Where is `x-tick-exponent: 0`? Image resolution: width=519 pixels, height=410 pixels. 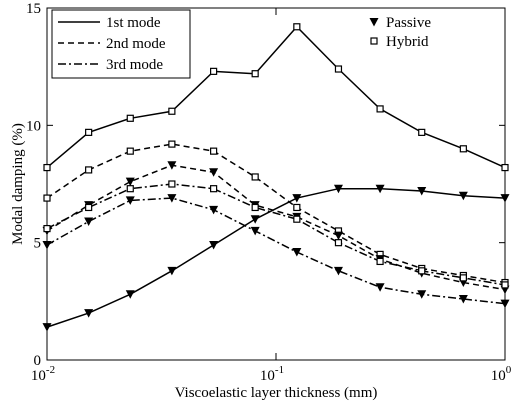 x-tick-exponent: 0 is located at coordinates (509, 370).